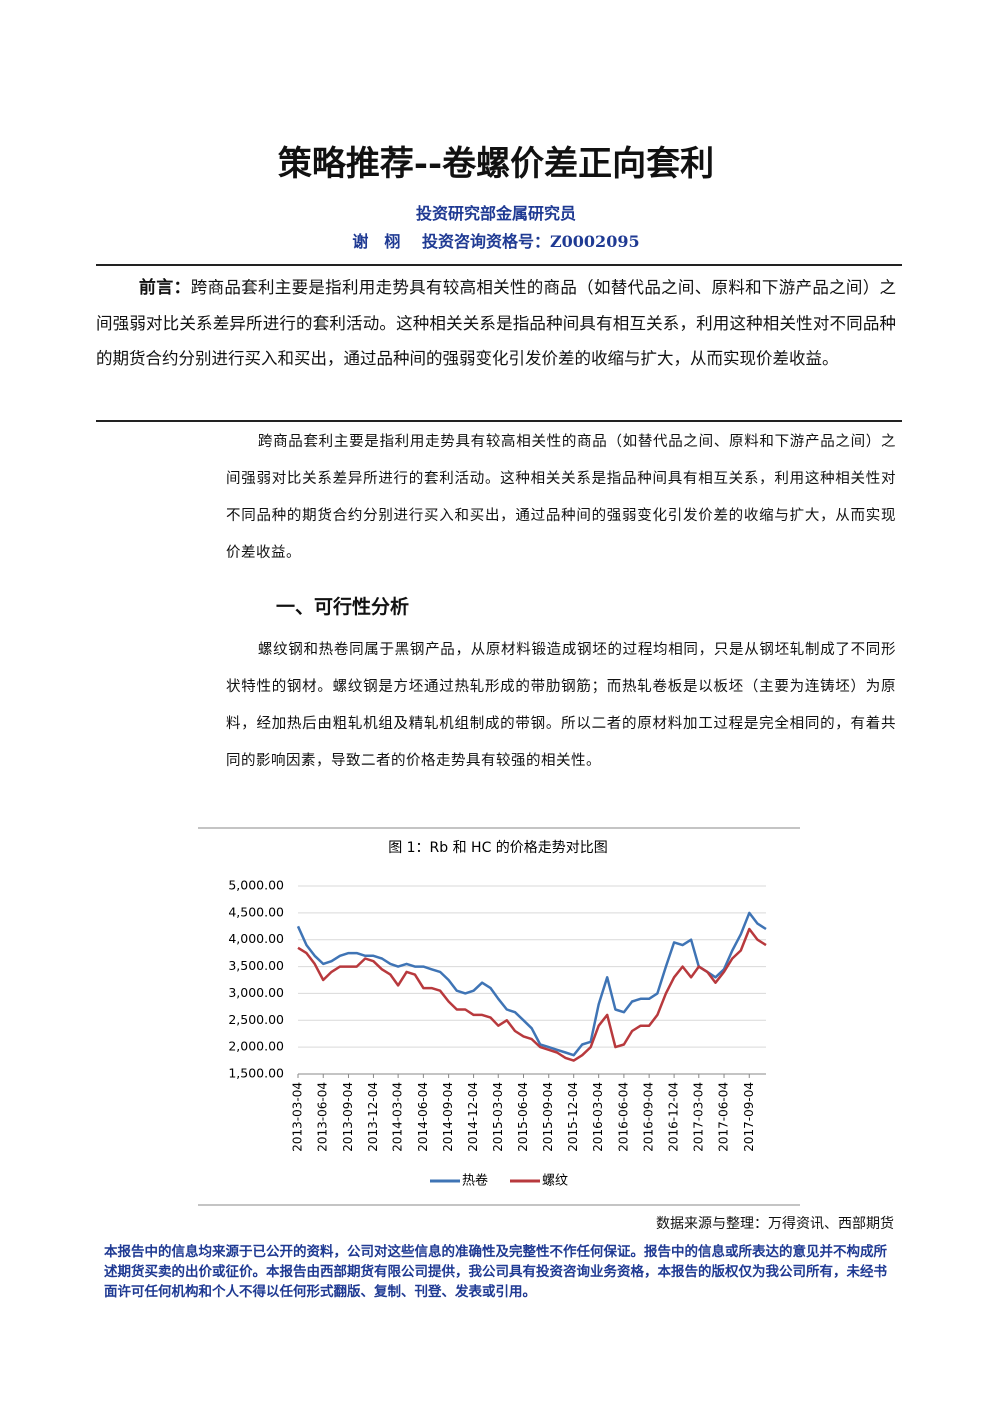 The width and height of the screenshot is (992, 1403). I want to click on x-tick-label: 2016-12-04, so click(674, 1117).